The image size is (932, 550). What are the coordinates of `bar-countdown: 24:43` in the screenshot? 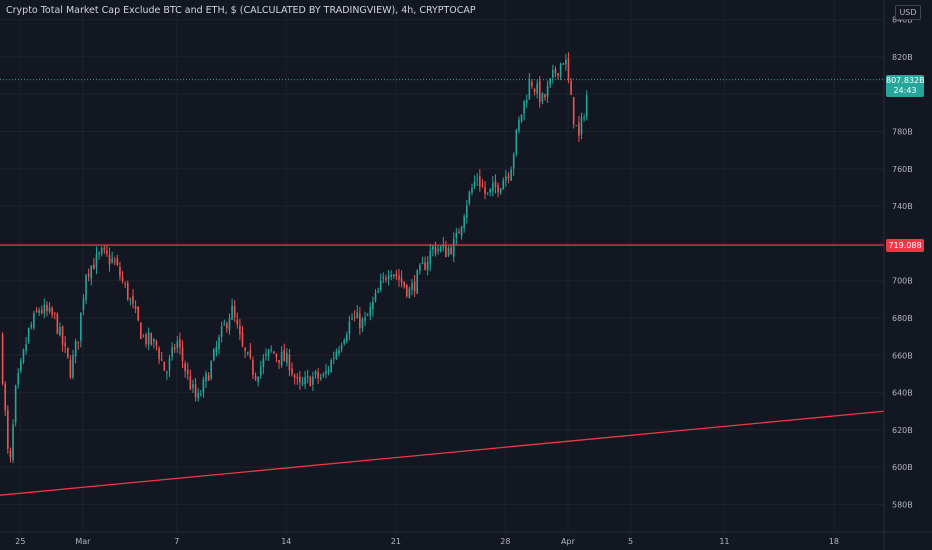 It's located at (905, 90).